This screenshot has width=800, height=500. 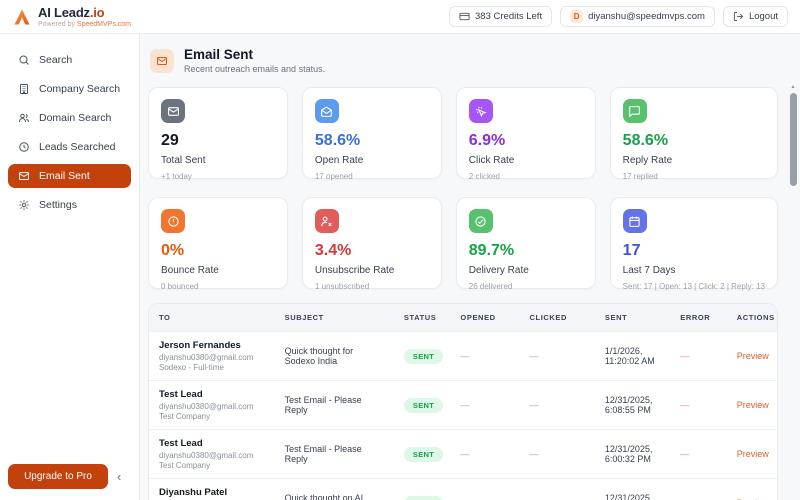 I want to click on column-header-opened: Opened, so click(x=485, y=318).